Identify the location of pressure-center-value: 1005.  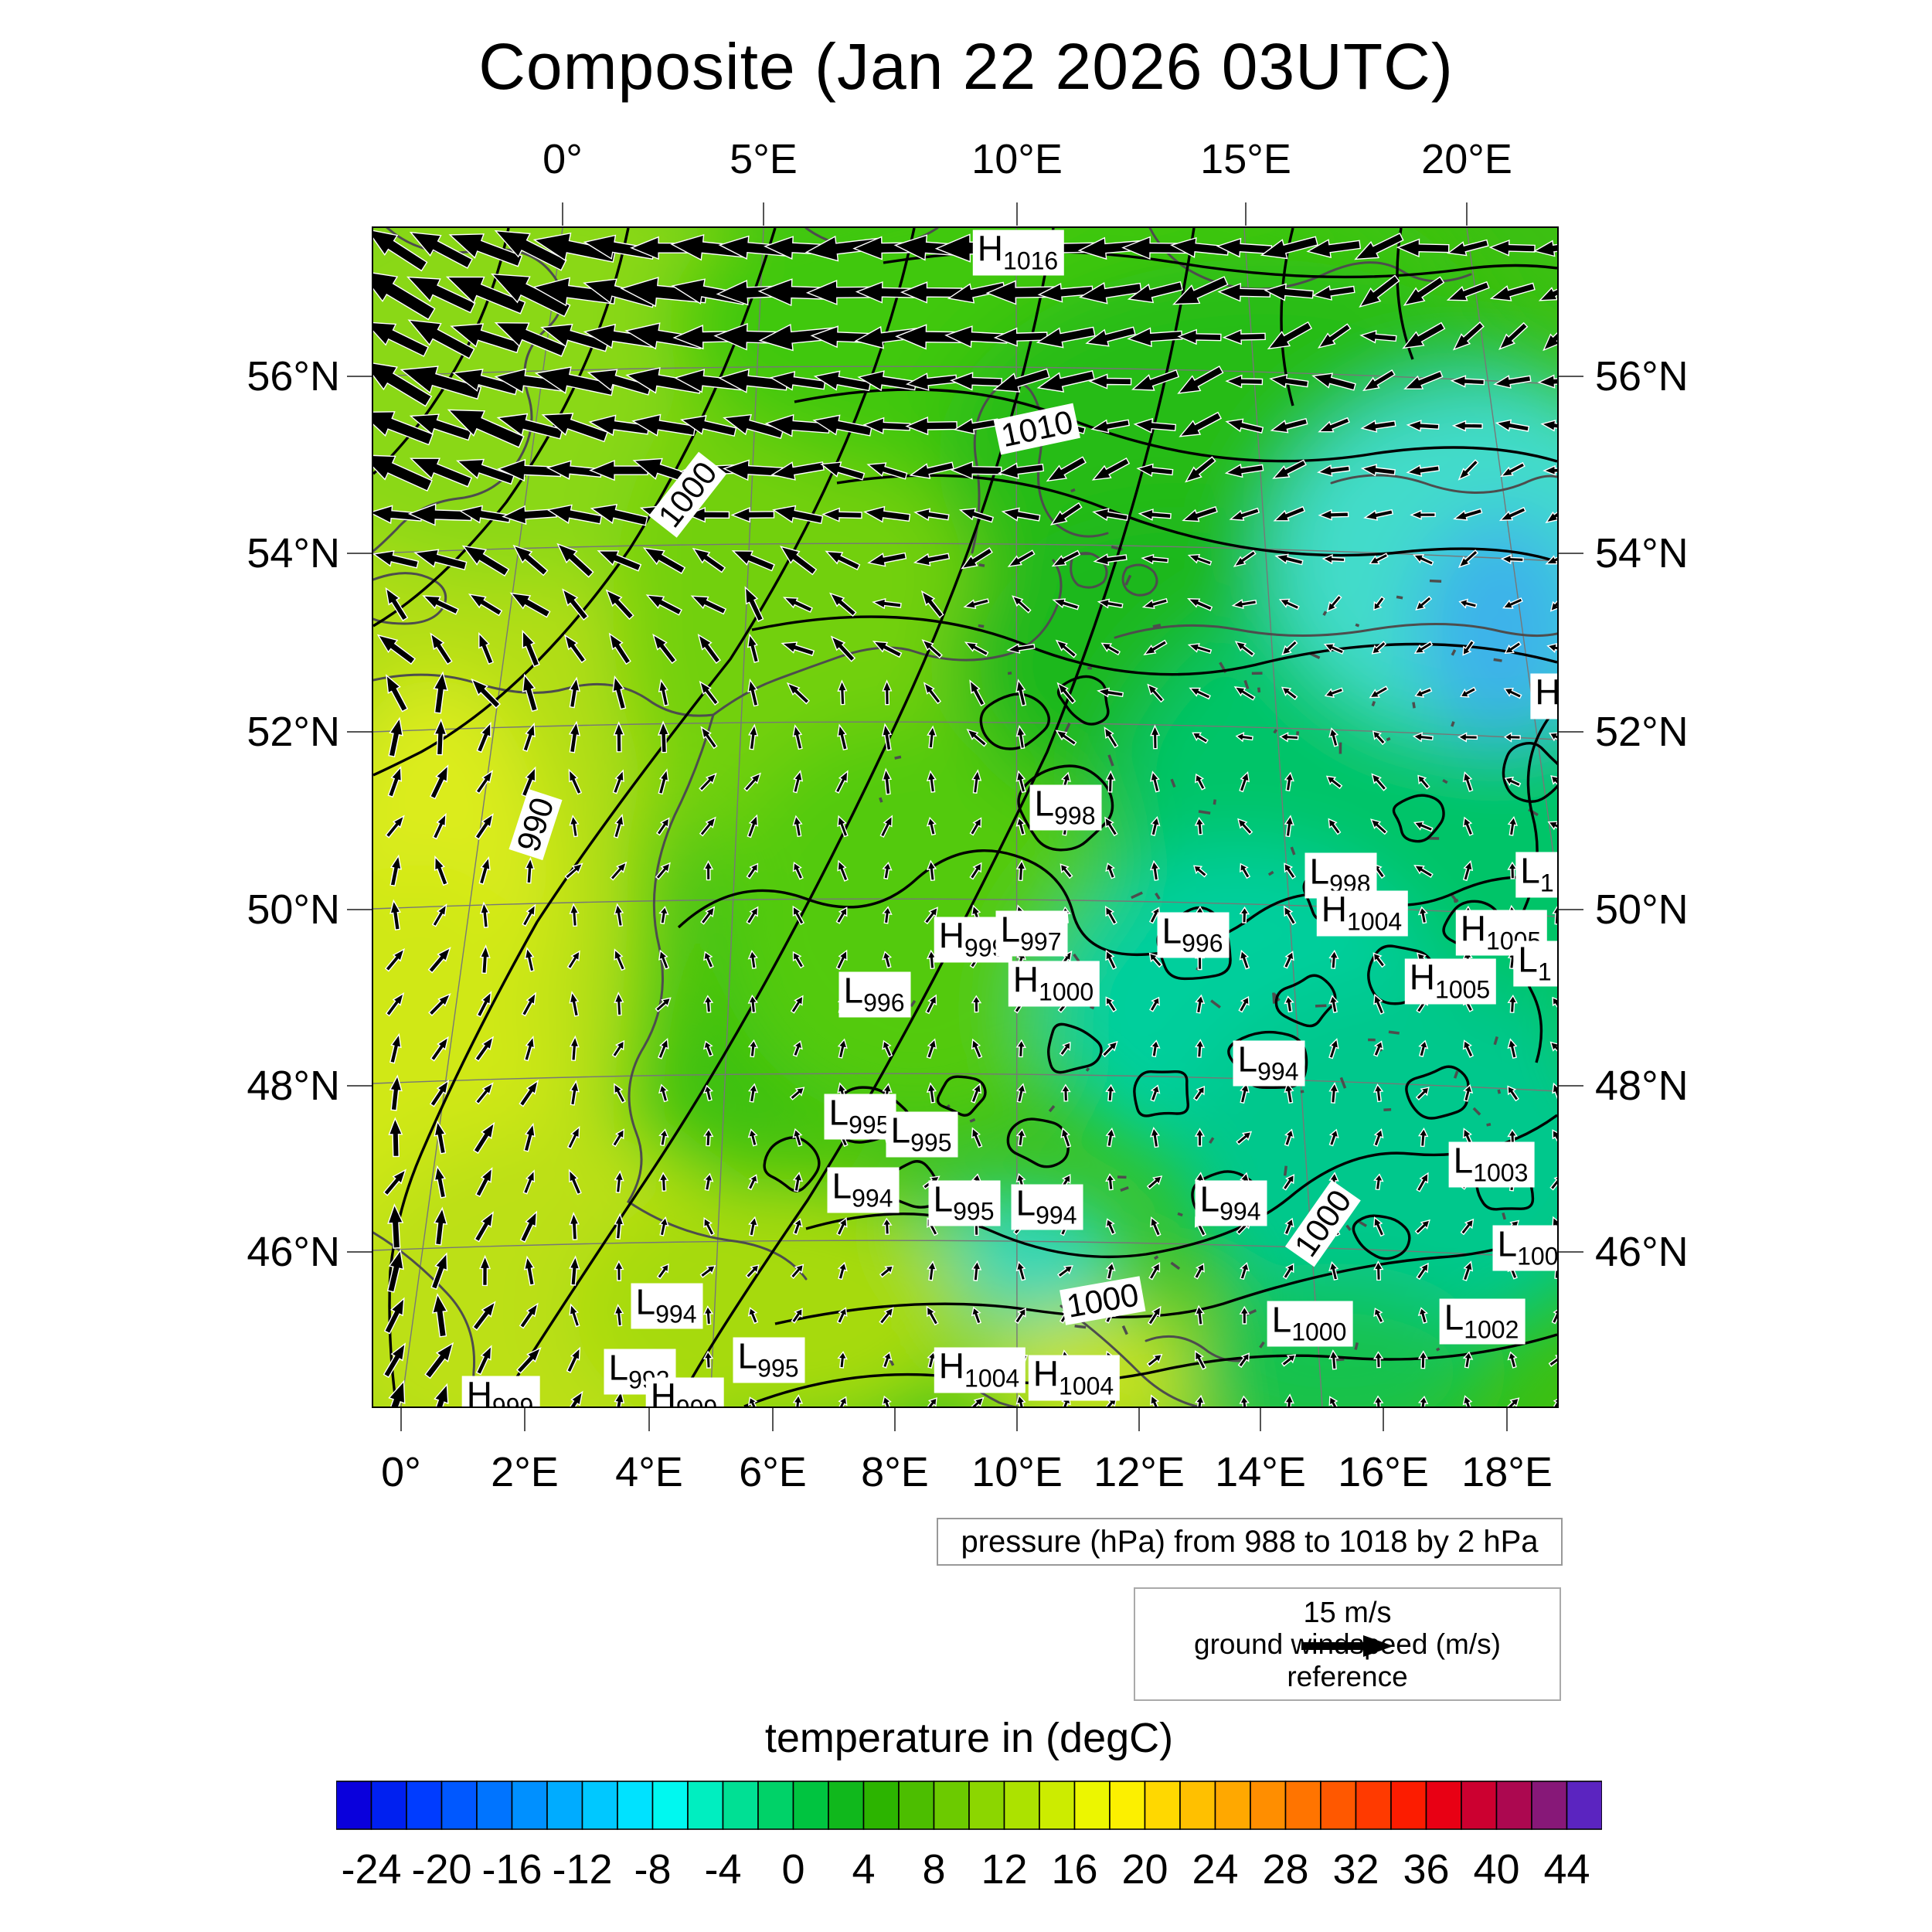
(1463, 990).